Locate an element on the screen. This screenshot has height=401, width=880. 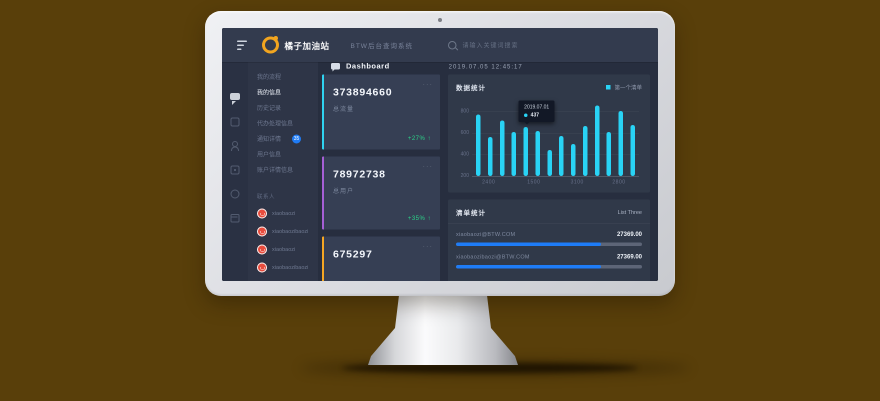
sidebar-item-label: 账户详情信息 is located at coordinates (275, 170).